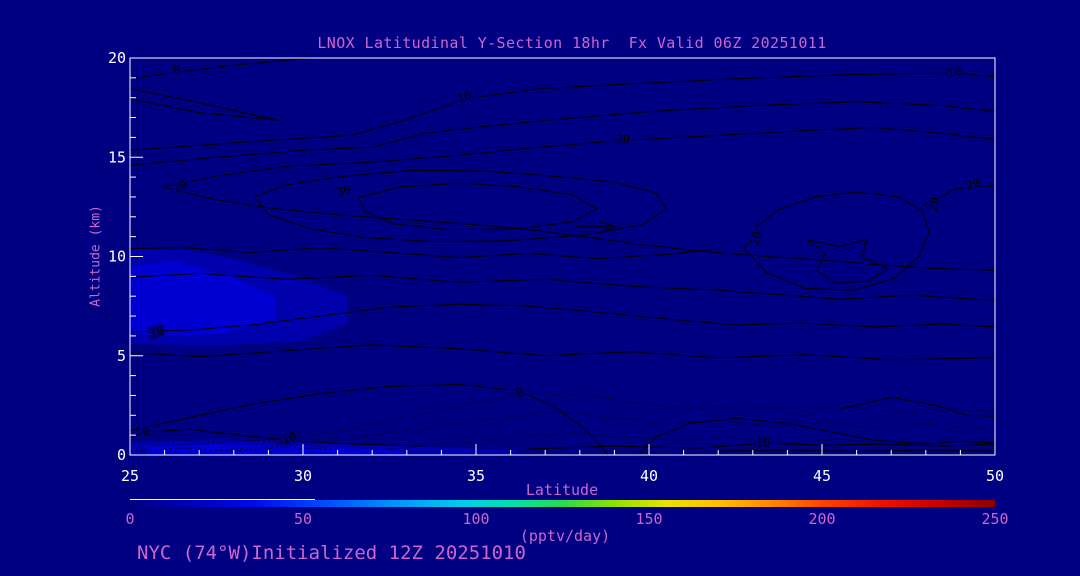 The image size is (1080, 576). Describe the element at coordinates (649, 476) in the screenshot. I see `x-tick-label: 40` at that location.